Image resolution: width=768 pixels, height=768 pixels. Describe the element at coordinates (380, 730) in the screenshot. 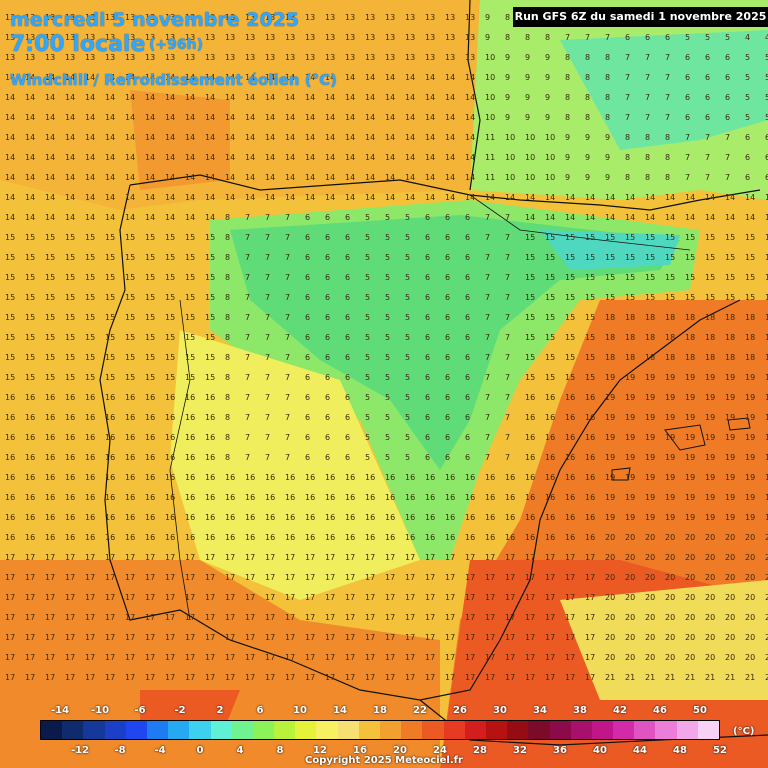

I see `color-scale-legend` at that location.